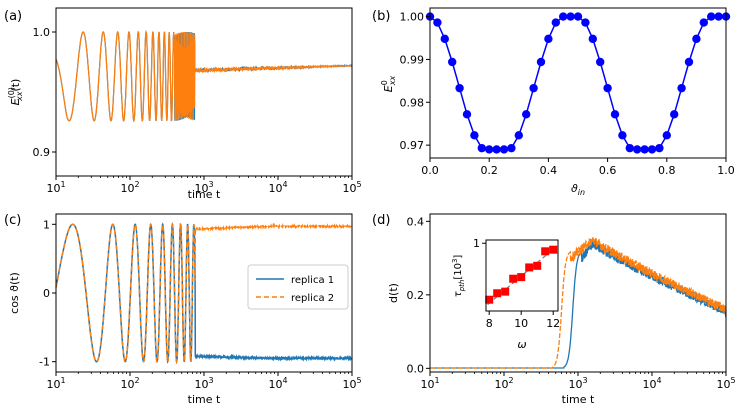 Image resolution: width=748 pixels, height=411 pixels. Describe the element at coordinates (351, 187) in the screenshot. I see `panel-a-xtick-label-4: 10⁵` at that location.